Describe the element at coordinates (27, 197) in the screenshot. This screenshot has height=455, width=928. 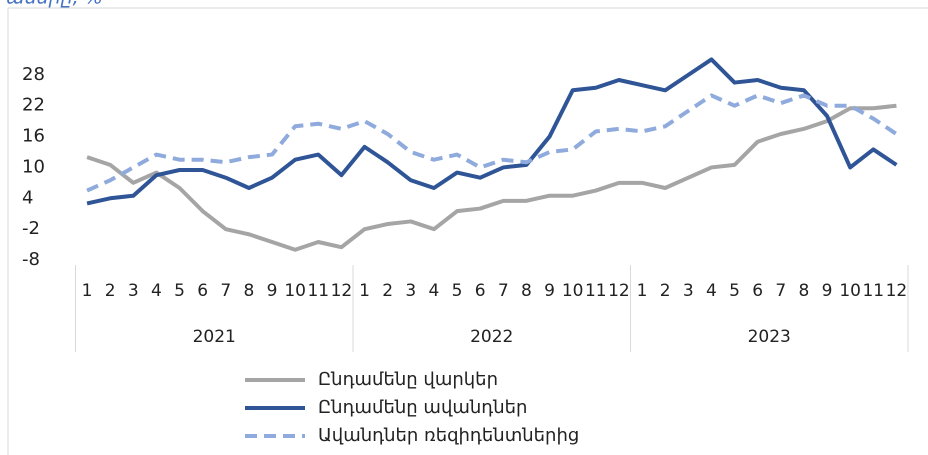
I see `y-tick-label: 4` at that location.